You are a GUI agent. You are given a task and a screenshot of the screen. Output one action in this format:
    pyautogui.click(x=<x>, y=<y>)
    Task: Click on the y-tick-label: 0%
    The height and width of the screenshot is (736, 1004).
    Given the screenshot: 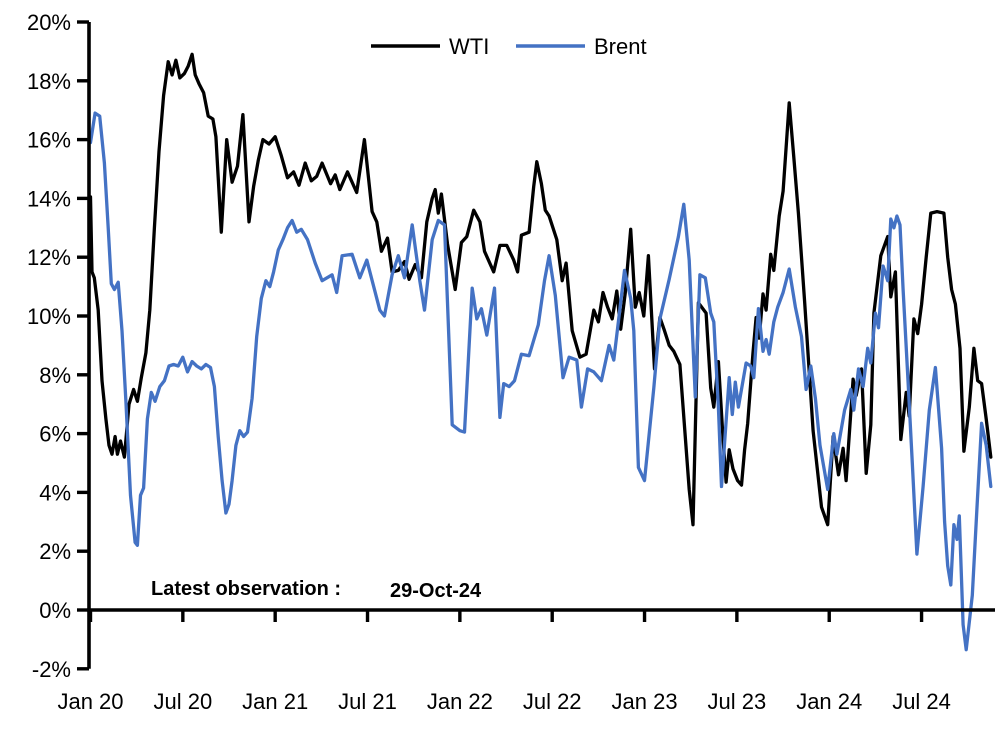 What is the action you would take?
    pyautogui.click(x=55, y=610)
    